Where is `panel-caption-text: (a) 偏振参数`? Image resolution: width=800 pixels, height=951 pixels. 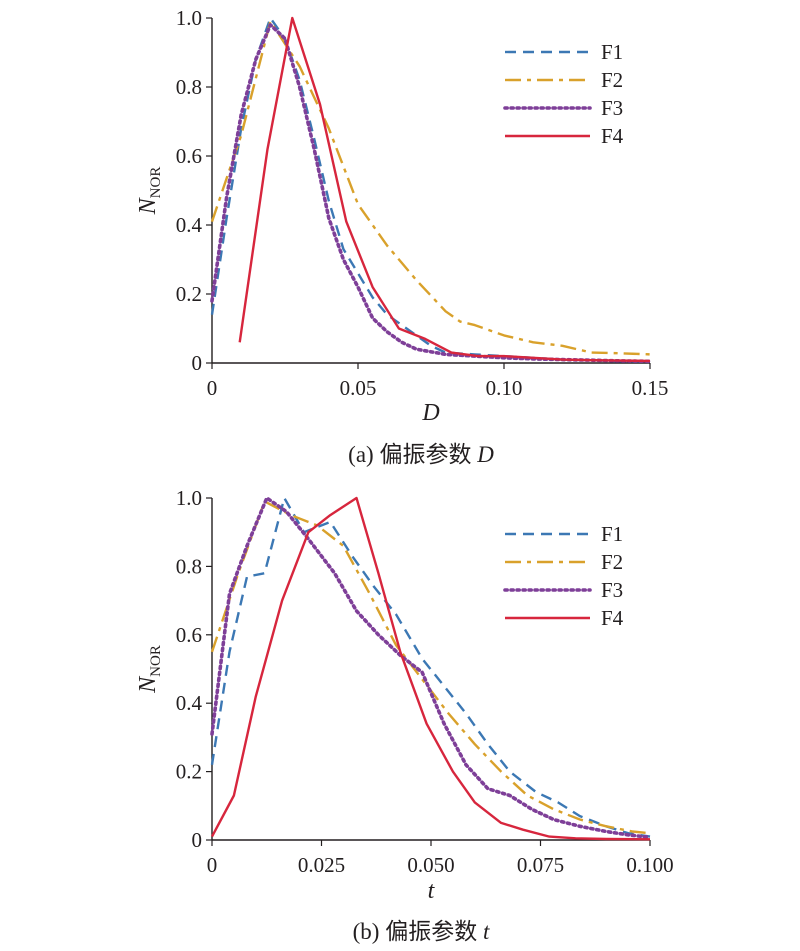
panel-caption-text: (a) 偏振参数 is located at coordinates (412, 454).